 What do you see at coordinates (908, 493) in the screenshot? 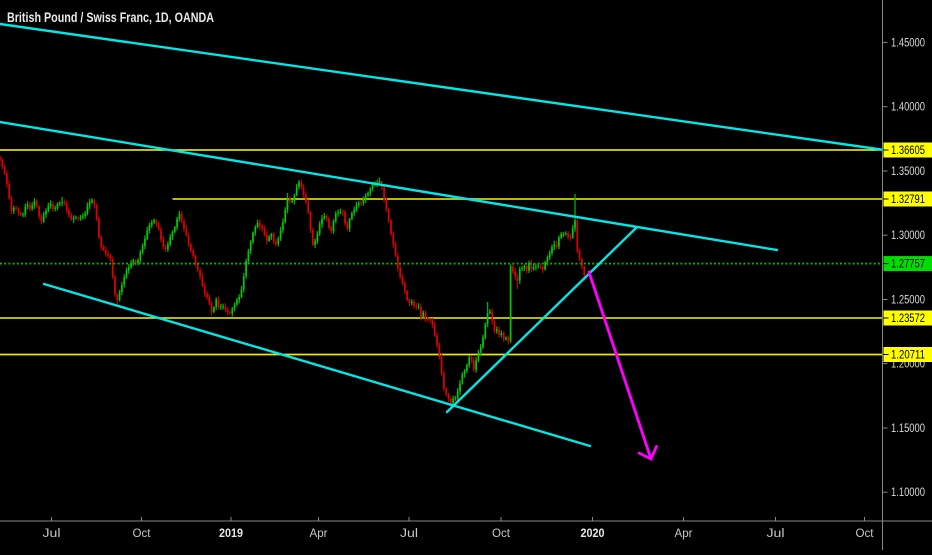
I see `svg-text: 1.10000` at bounding box center [908, 493].